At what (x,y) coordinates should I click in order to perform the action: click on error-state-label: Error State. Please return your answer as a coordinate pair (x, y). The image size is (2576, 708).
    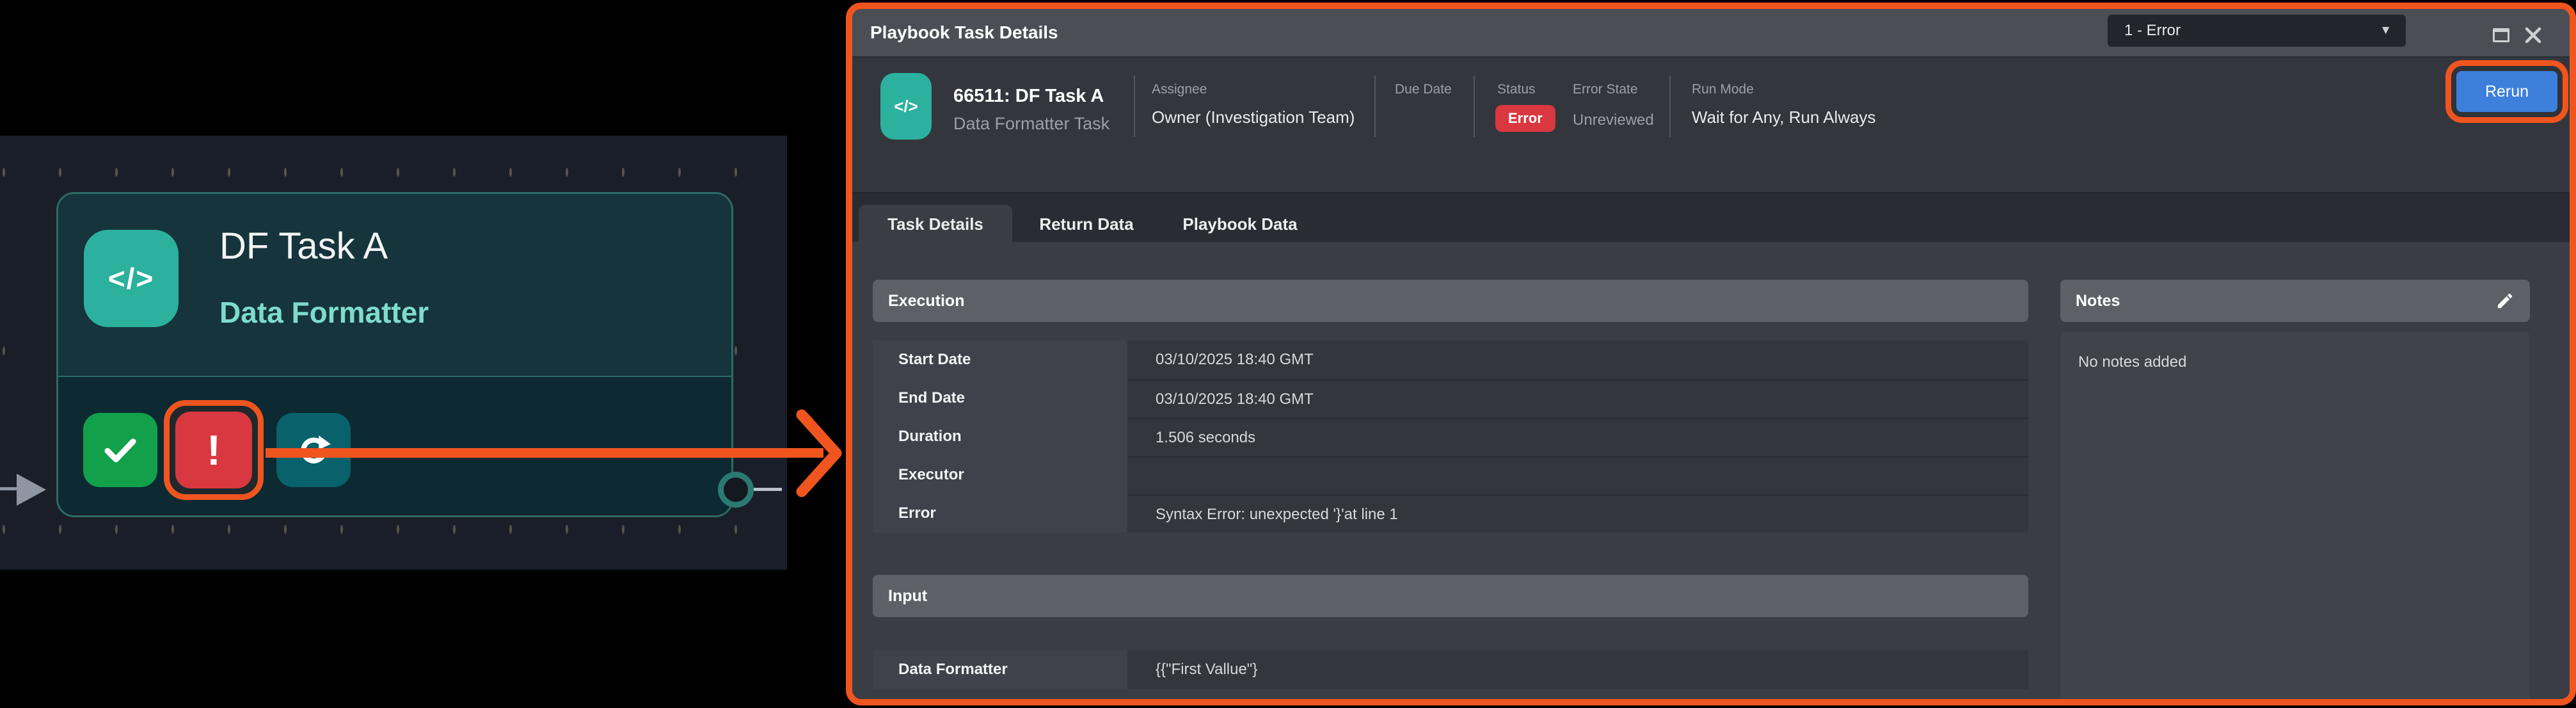
    Looking at the image, I should click on (1606, 89).